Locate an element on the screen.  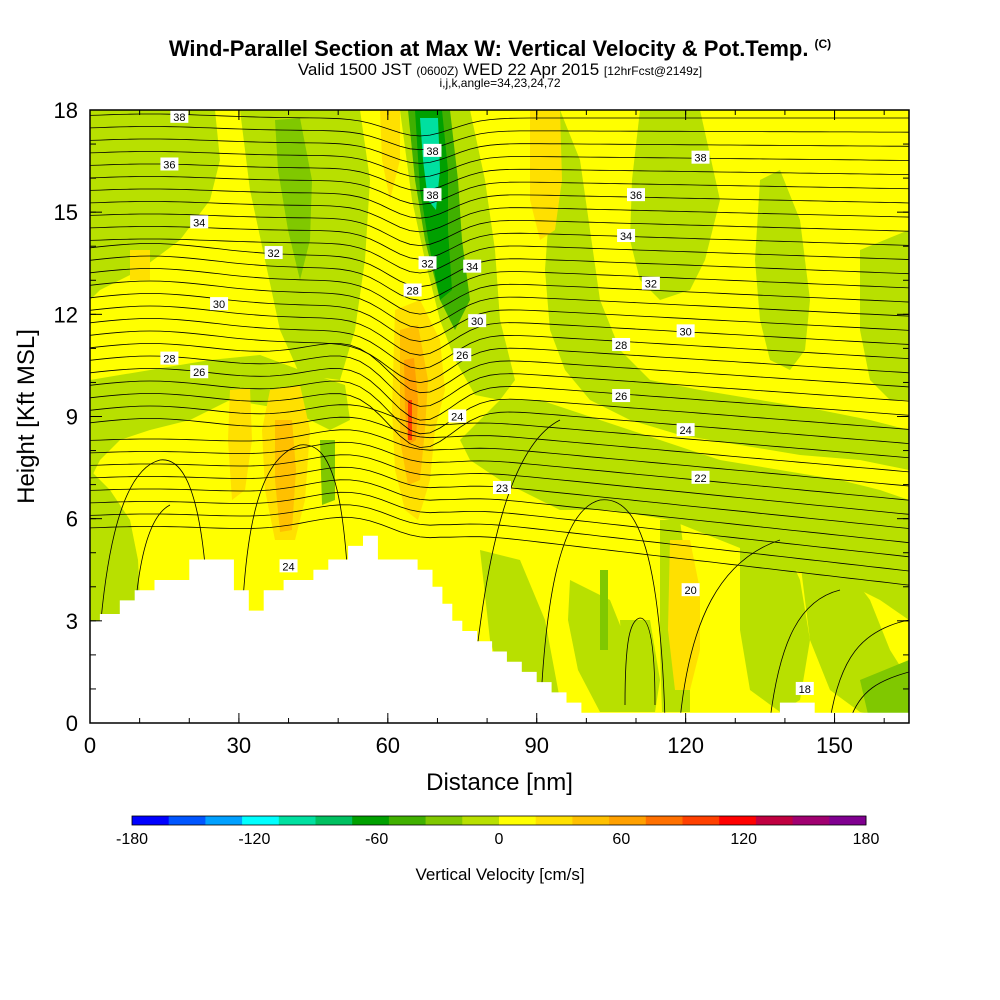
colorbar-tick-label: -60 is located at coordinates (376, 839).